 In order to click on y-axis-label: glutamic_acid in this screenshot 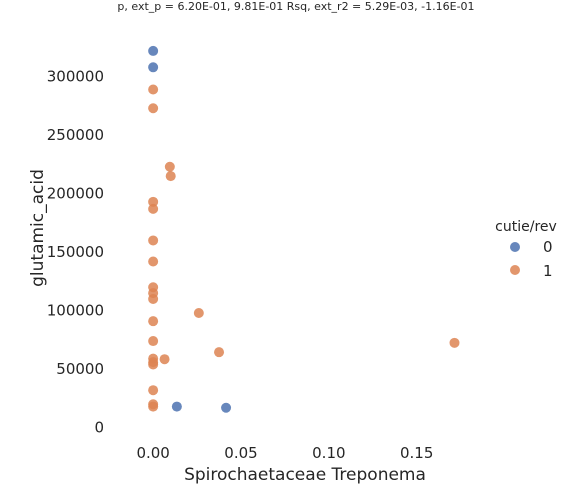, I will do `click(38, 228)`.